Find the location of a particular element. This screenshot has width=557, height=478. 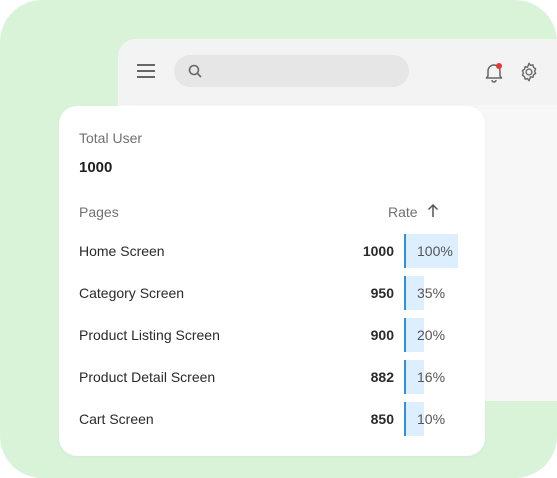

total-user-value: 1000 is located at coordinates (96, 167).